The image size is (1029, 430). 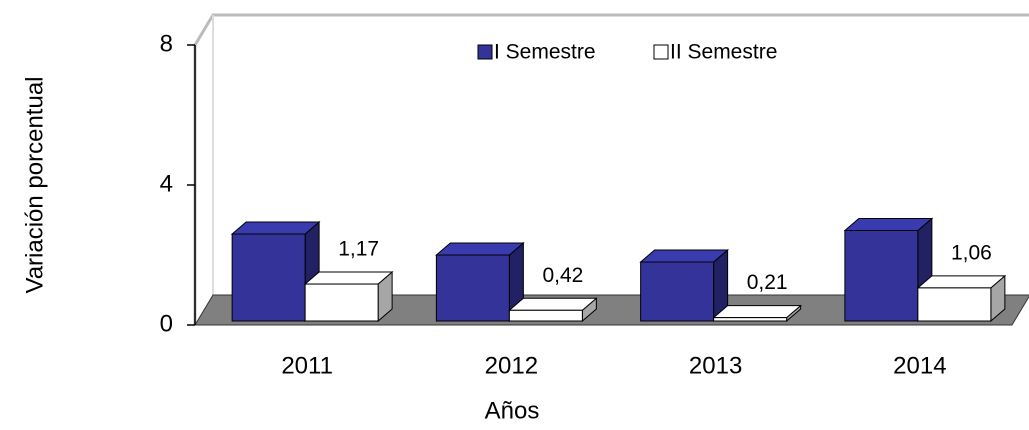 What do you see at coordinates (715, 365) in the screenshot?
I see `x-tick-label: 2013` at bounding box center [715, 365].